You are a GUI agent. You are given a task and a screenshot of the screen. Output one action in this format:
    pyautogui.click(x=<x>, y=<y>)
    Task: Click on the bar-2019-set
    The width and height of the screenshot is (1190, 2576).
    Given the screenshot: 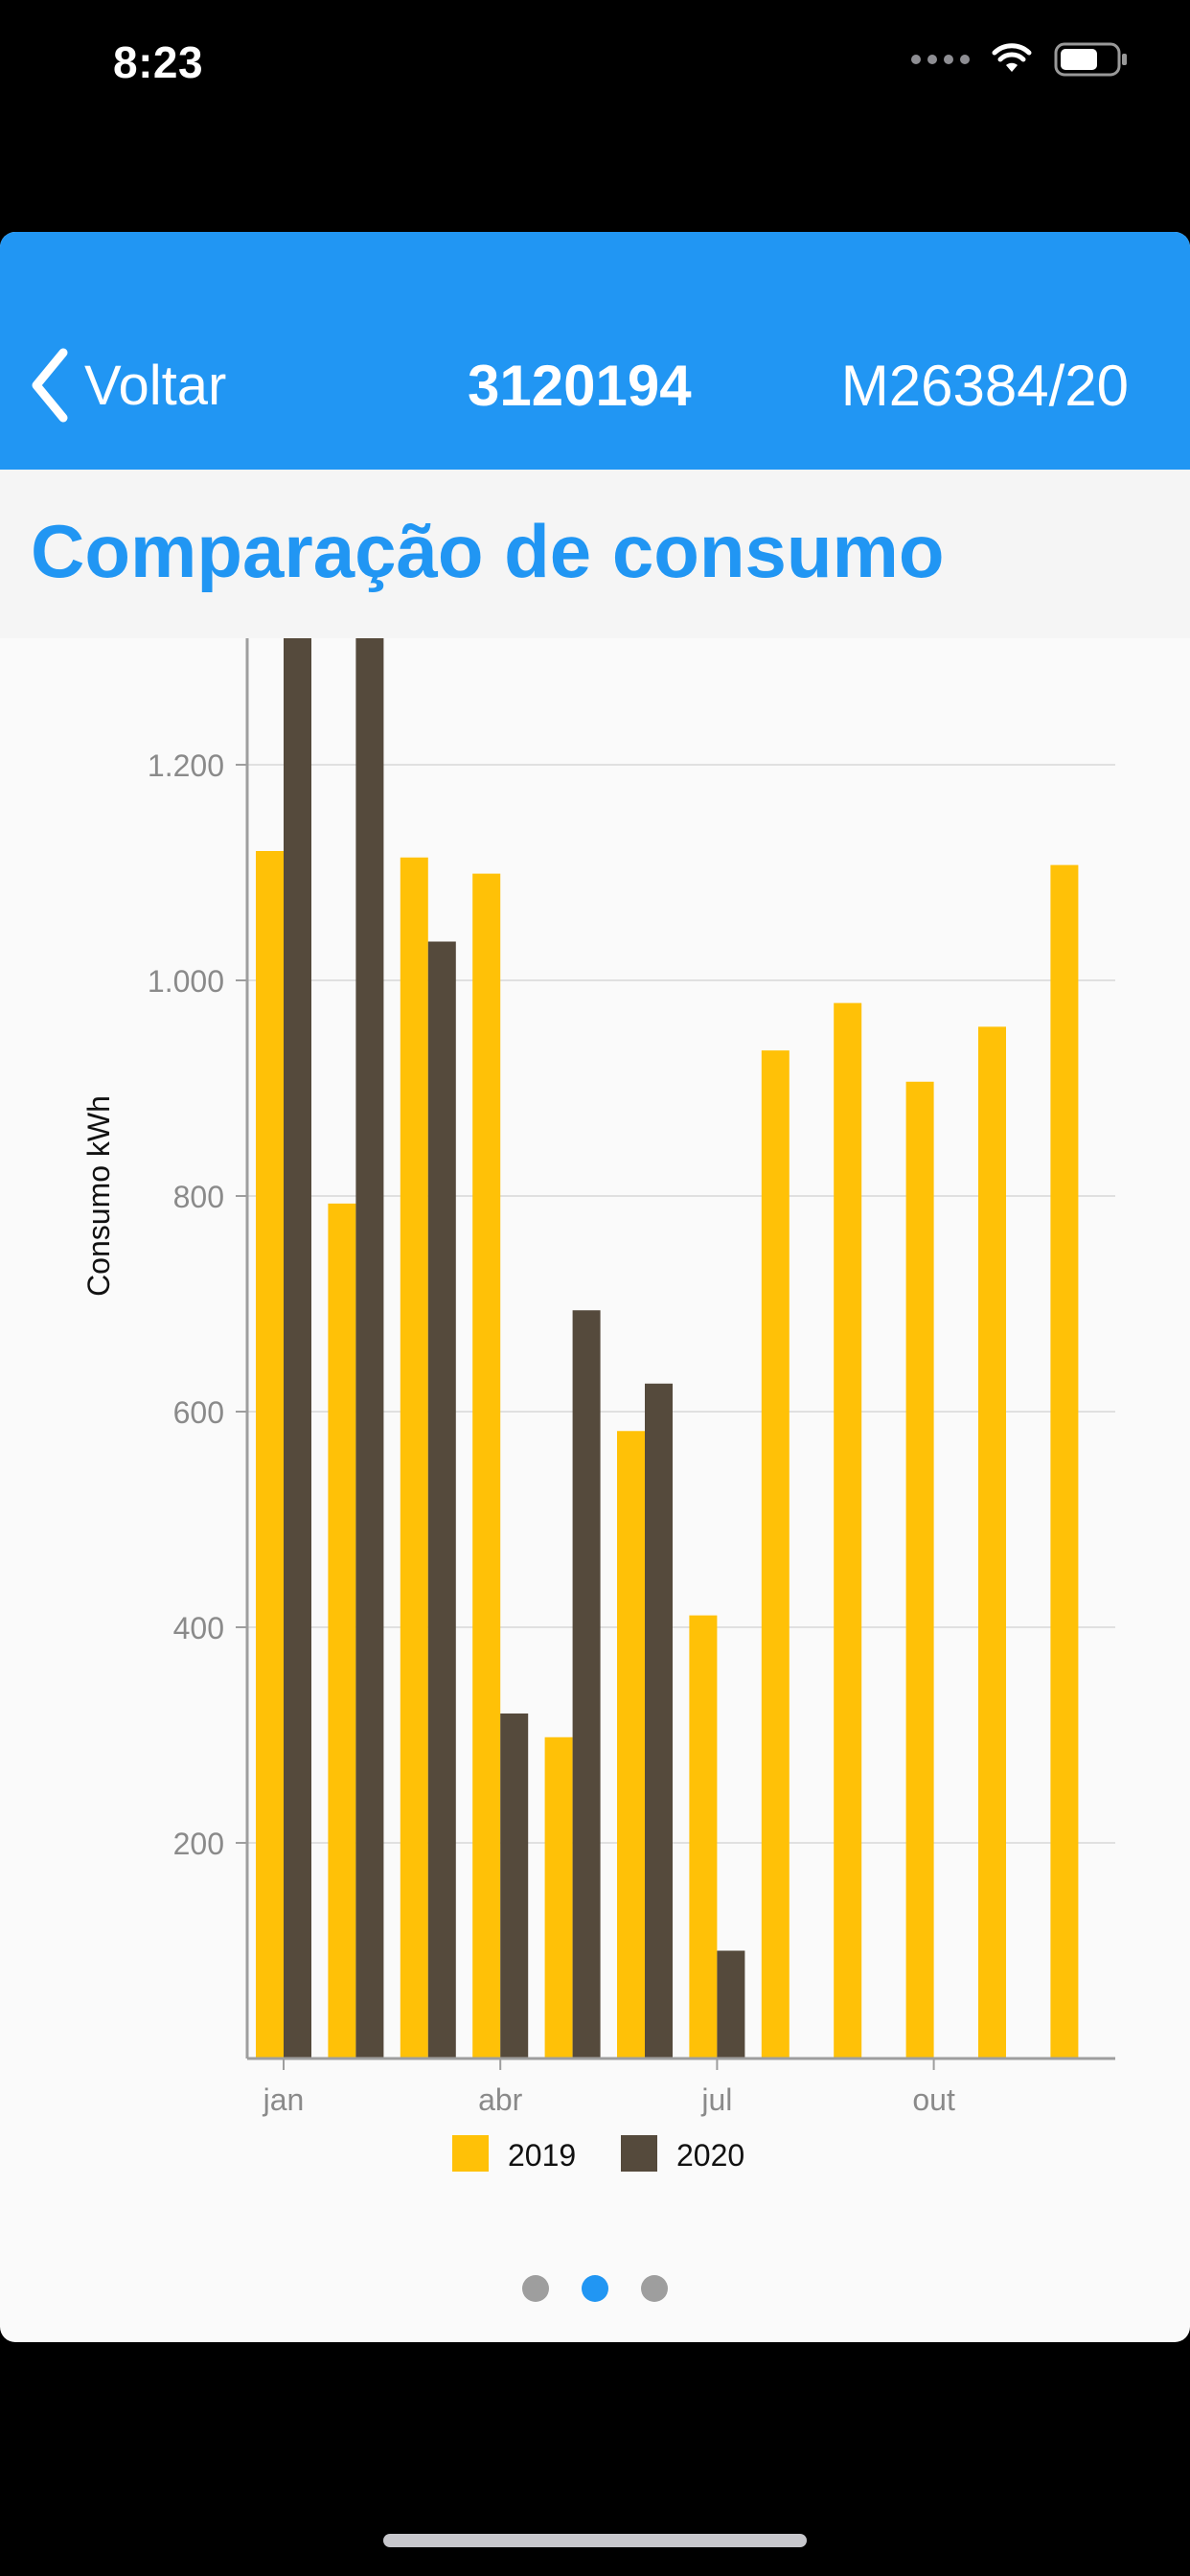 What is the action you would take?
    pyautogui.click(x=848, y=1530)
    